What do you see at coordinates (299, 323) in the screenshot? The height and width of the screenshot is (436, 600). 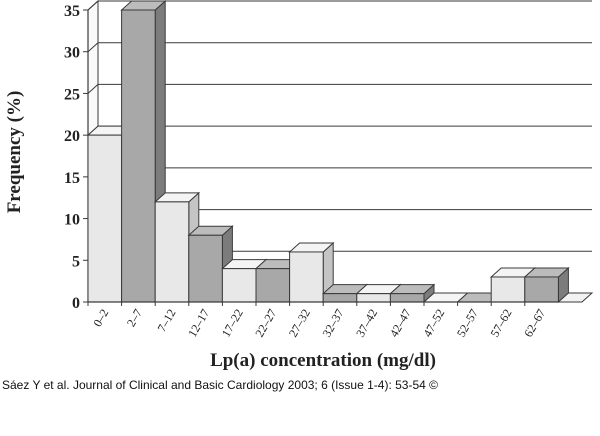 I see `x-tick-label: 27–32` at bounding box center [299, 323].